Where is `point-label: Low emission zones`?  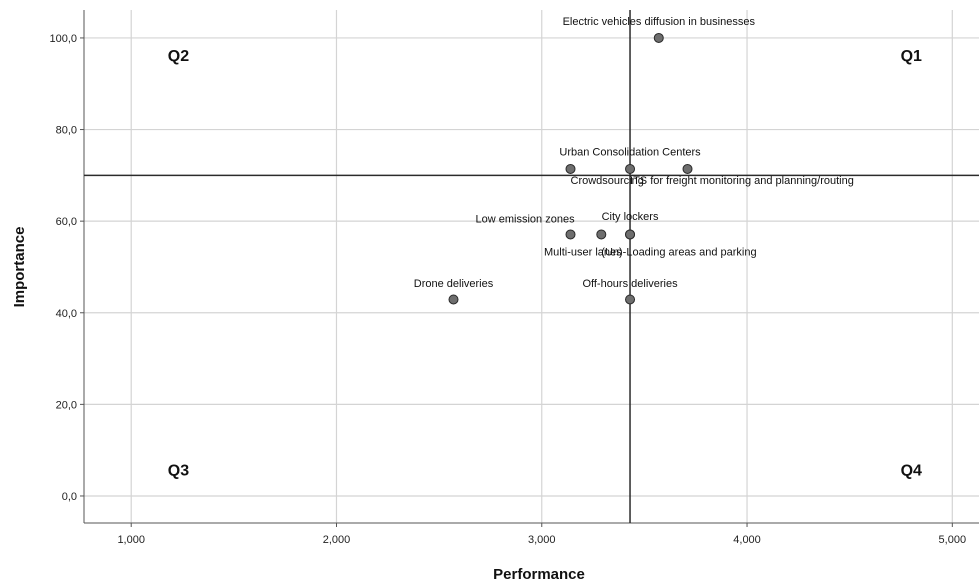 point-label: Low emission zones is located at coordinates (526, 220).